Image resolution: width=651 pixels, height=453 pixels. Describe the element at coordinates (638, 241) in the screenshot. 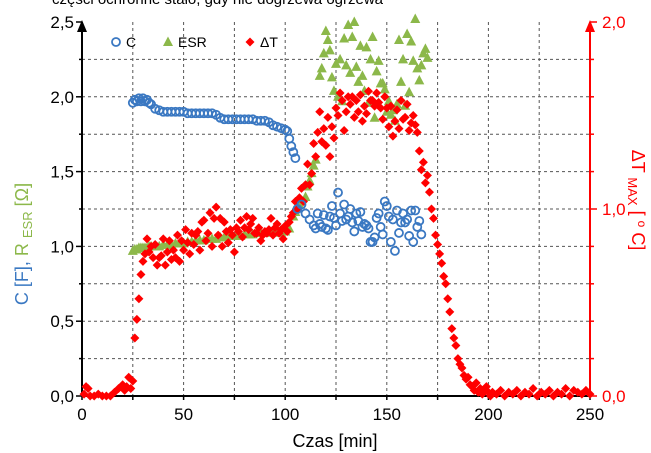

I see `y-right-label-end: C]` at that location.